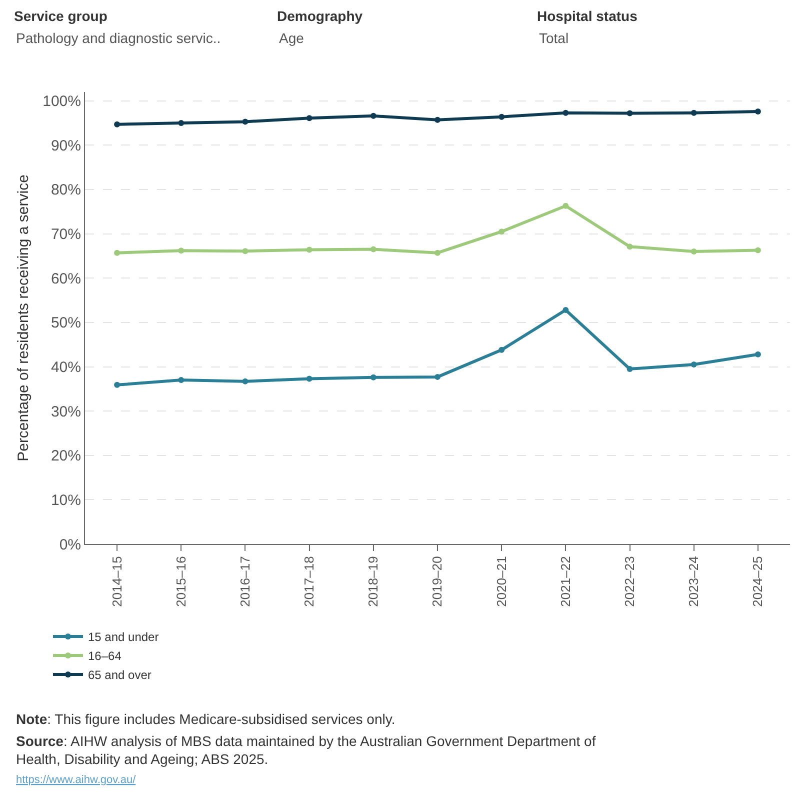  Describe the element at coordinates (320, 16) in the screenshot. I see `text: Demography` at that location.